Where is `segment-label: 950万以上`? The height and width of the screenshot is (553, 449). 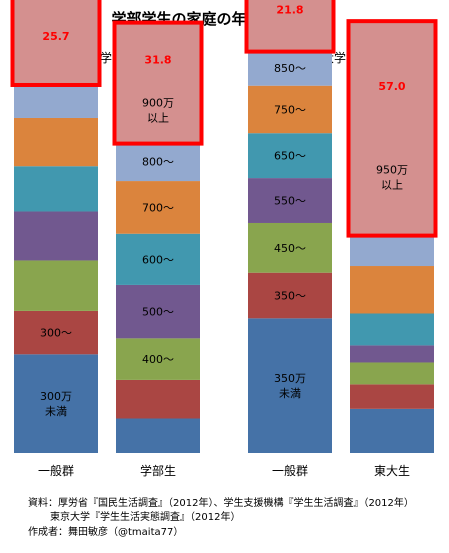 segment-label: 950万以上 is located at coordinates (392, 178).